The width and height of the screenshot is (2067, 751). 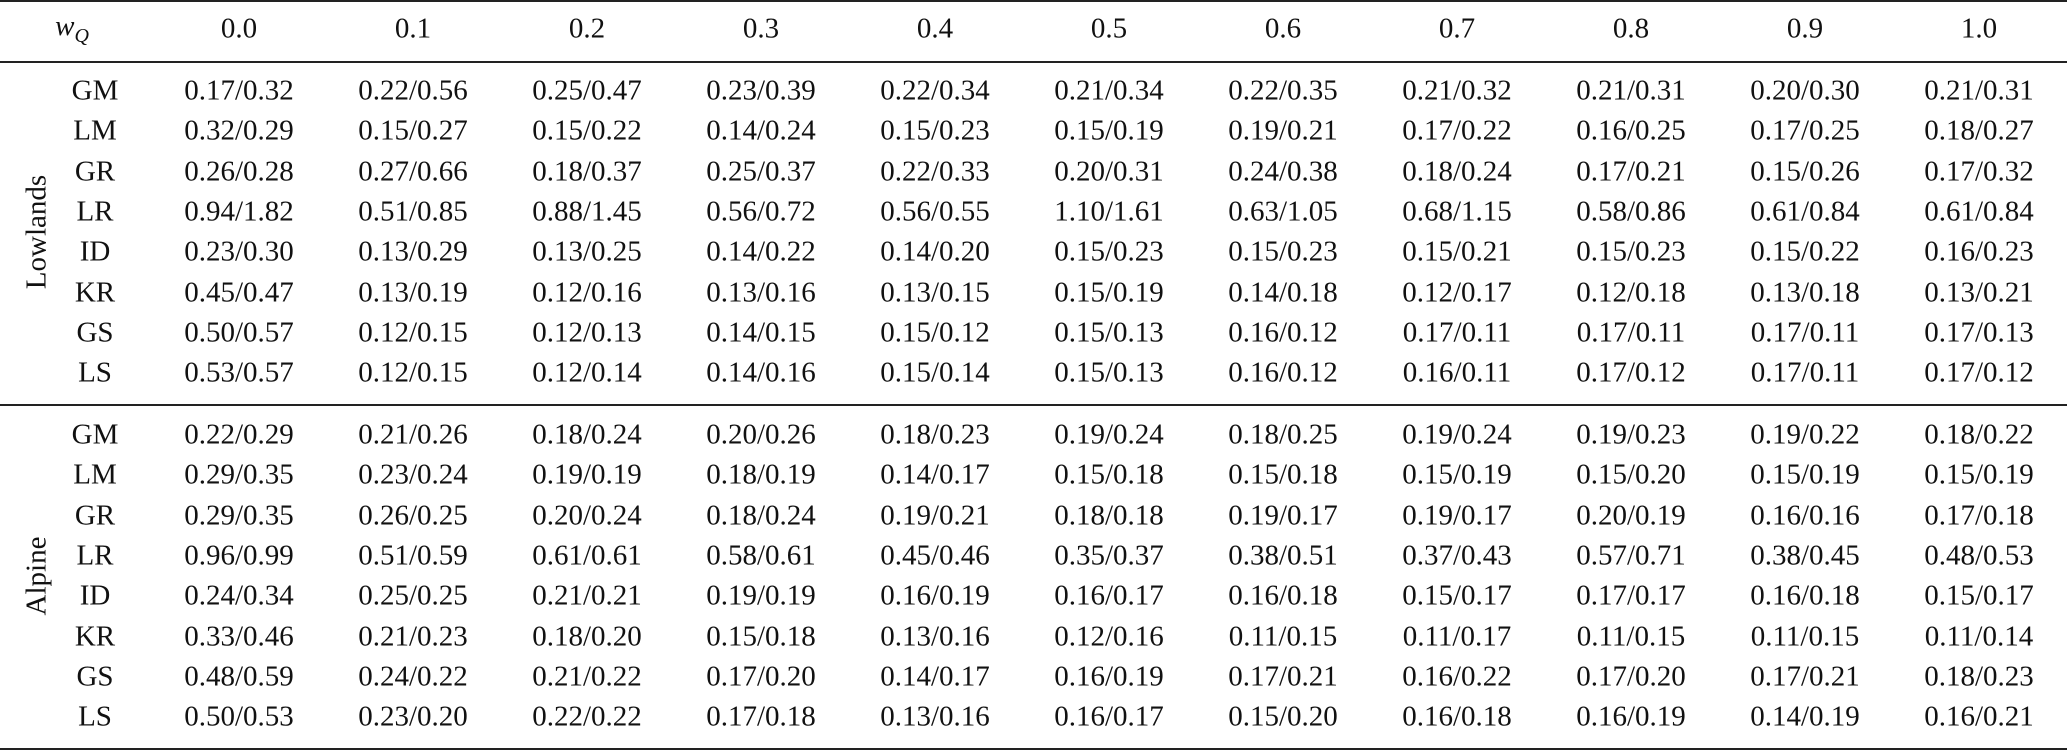 What do you see at coordinates (1457, 251) in the screenshot?
I see `table-cell: 0.15/0.21` at bounding box center [1457, 251].